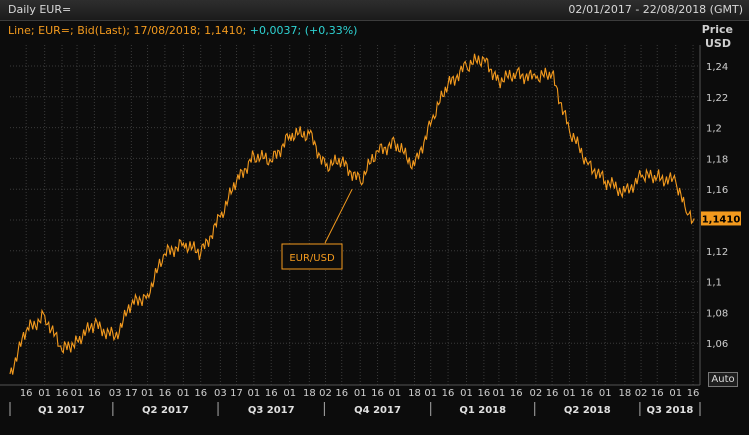  What do you see at coordinates (482, 410) in the screenshot?
I see `quarter-label: Q1 2018` at bounding box center [482, 410].